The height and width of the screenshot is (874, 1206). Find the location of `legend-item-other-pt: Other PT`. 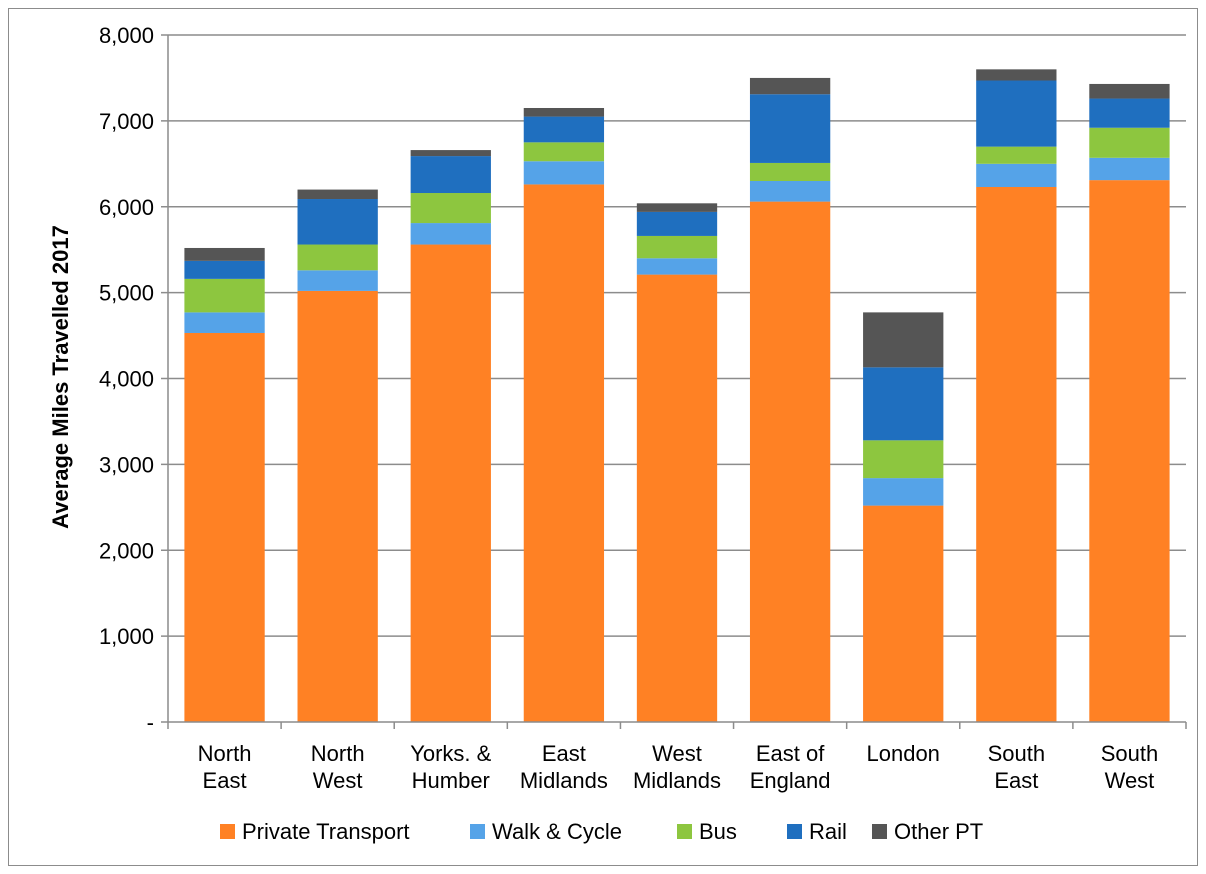

legend-item-other-pt: Other PT is located at coordinates (927, 831).